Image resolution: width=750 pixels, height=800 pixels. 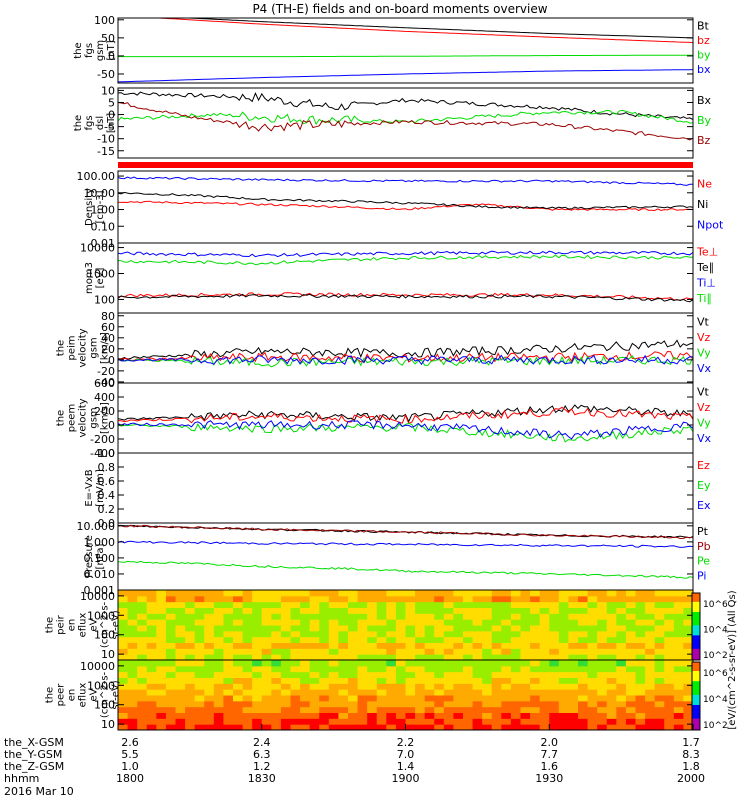 What do you see at coordinates (107, 523) in the screenshot?
I see `y-tick-label: 0.0` at bounding box center [107, 523].